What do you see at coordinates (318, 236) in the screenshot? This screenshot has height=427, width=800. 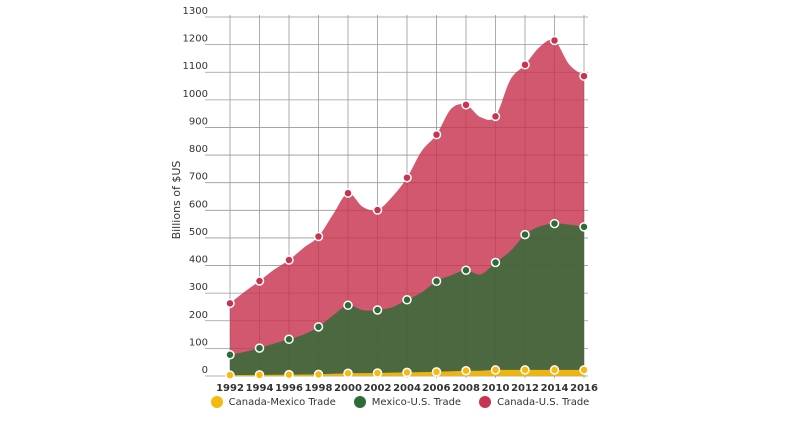 I see `marker-canada-u-s-trade-1998` at bounding box center [318, 236].